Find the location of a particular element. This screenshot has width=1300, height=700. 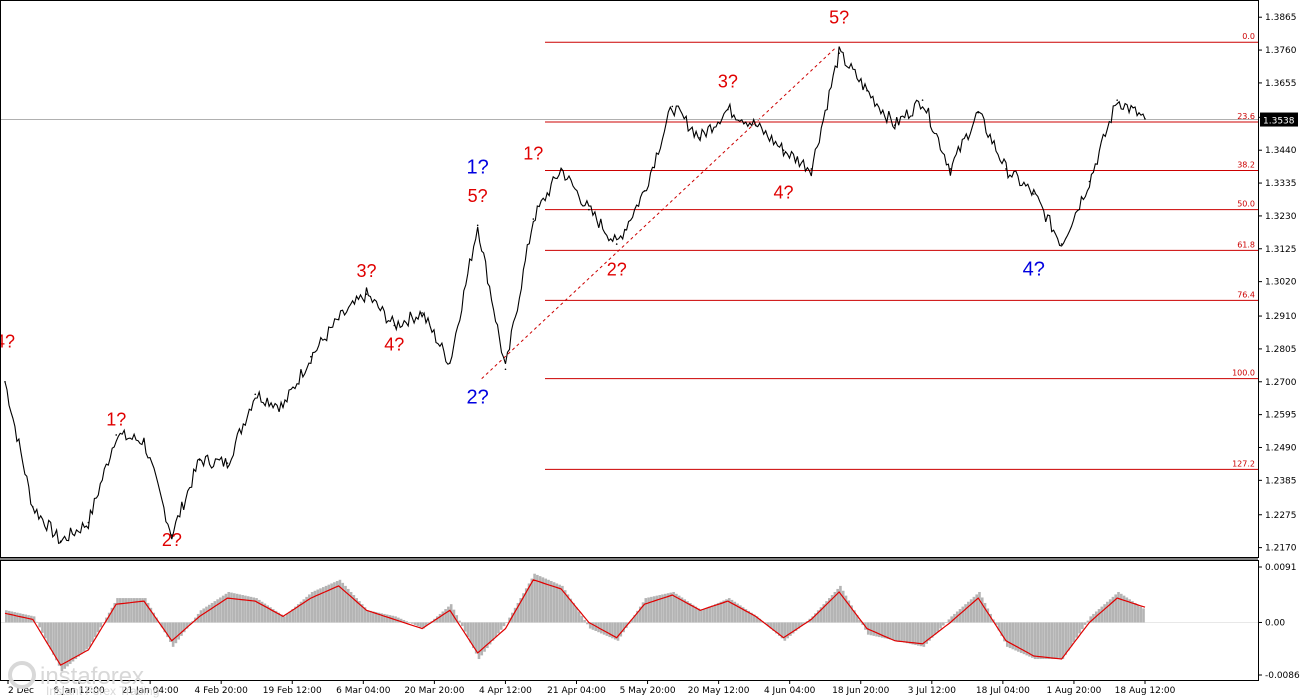

y-tick-label: 1.2385 is located at coordinates (1281, 481).